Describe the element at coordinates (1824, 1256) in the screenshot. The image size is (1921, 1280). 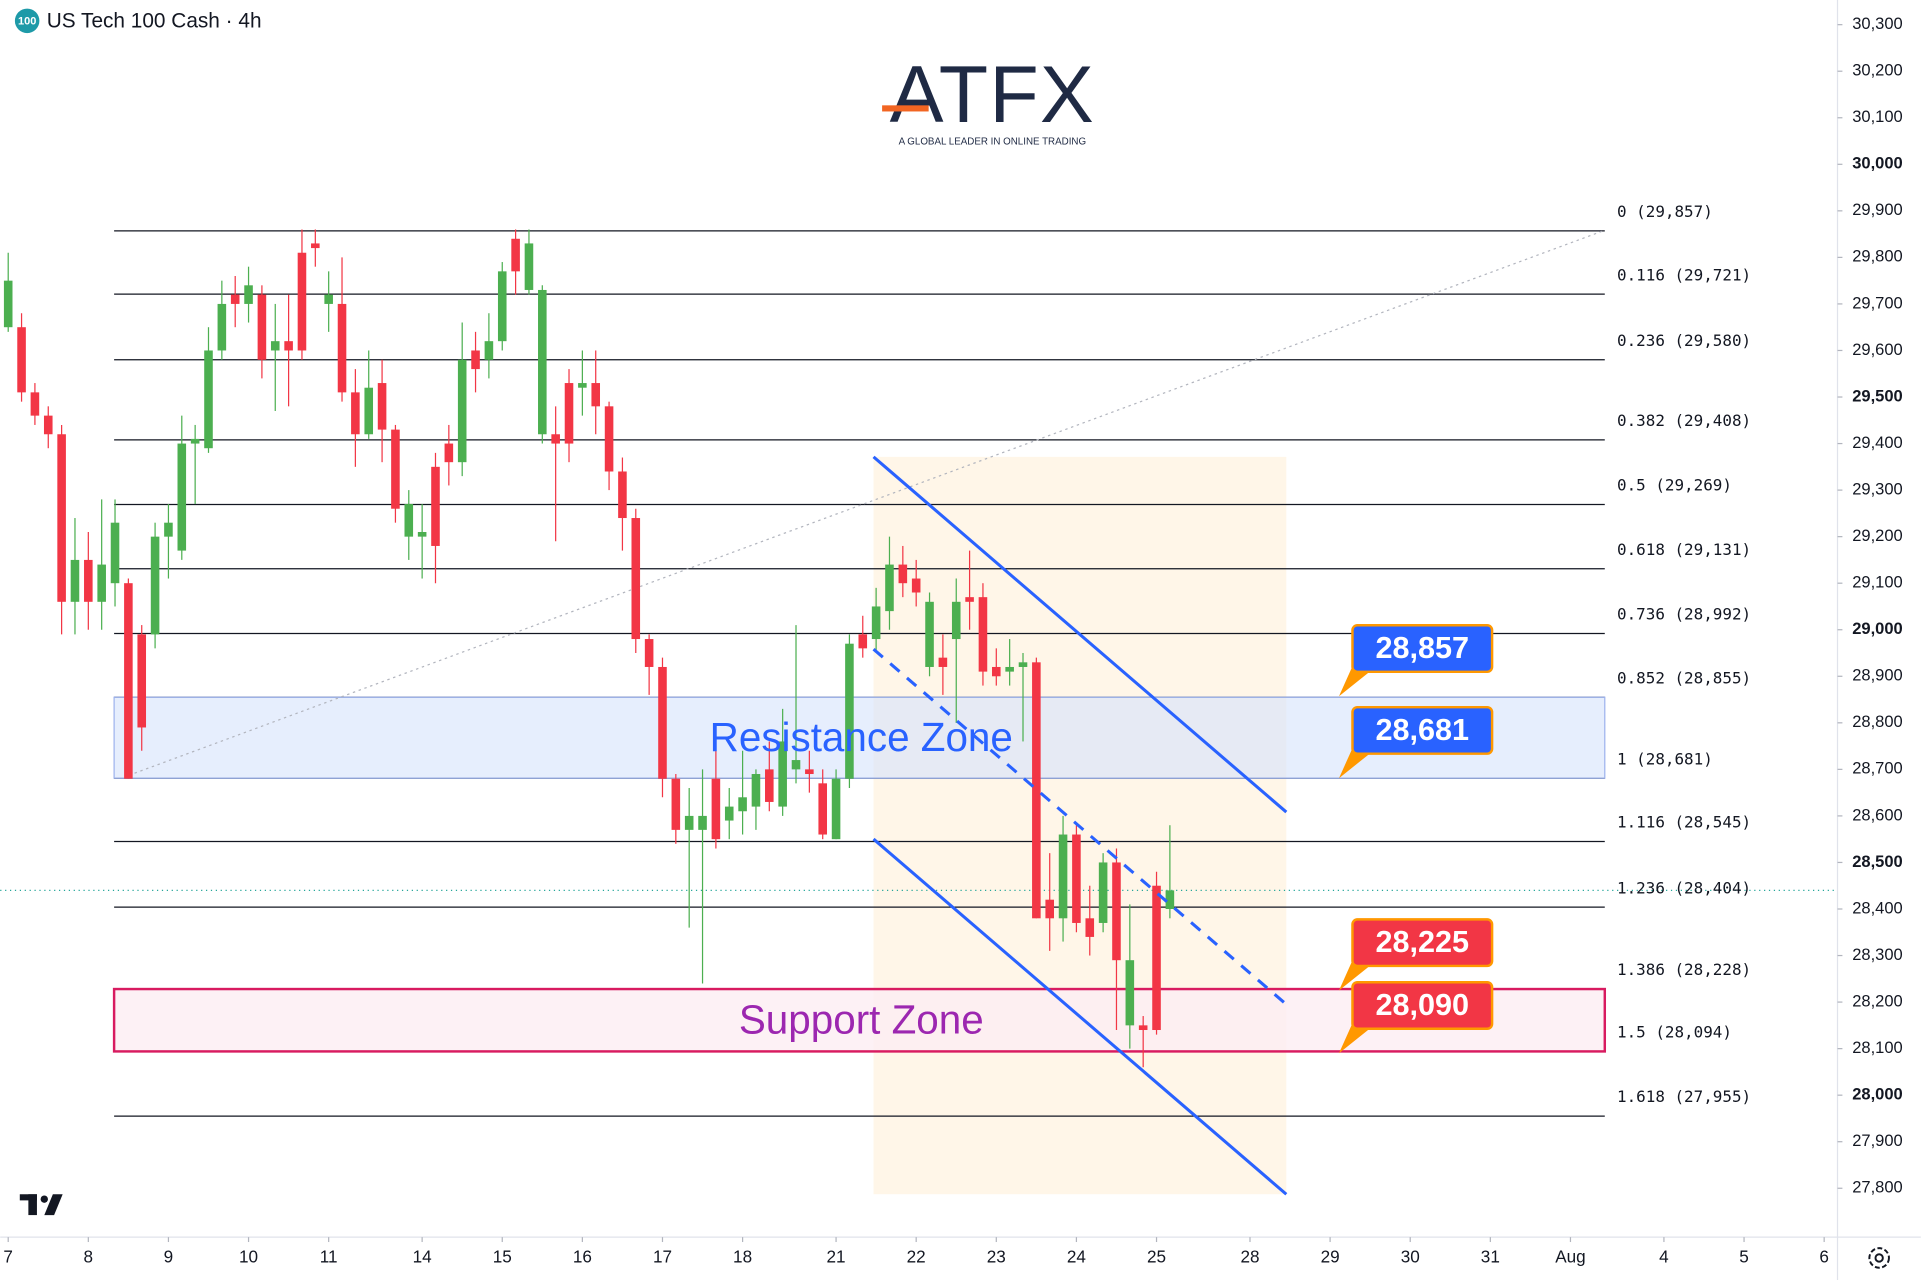
I see `x-tick-label: 6` at that location.